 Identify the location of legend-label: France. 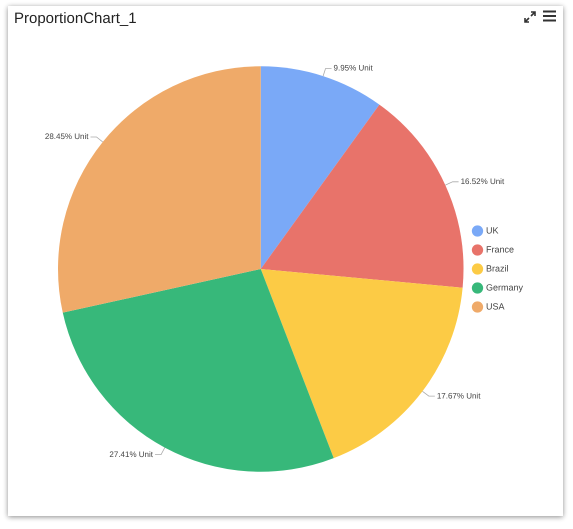
(500, 249).